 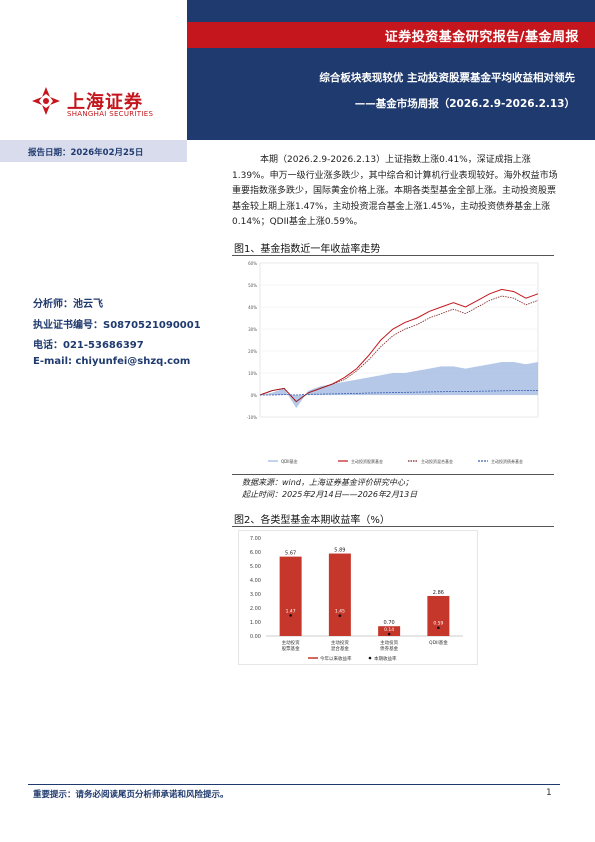 I want to click on analyst-cert: 执业证书编号：S0870521090001, so click(x=117, y=325).